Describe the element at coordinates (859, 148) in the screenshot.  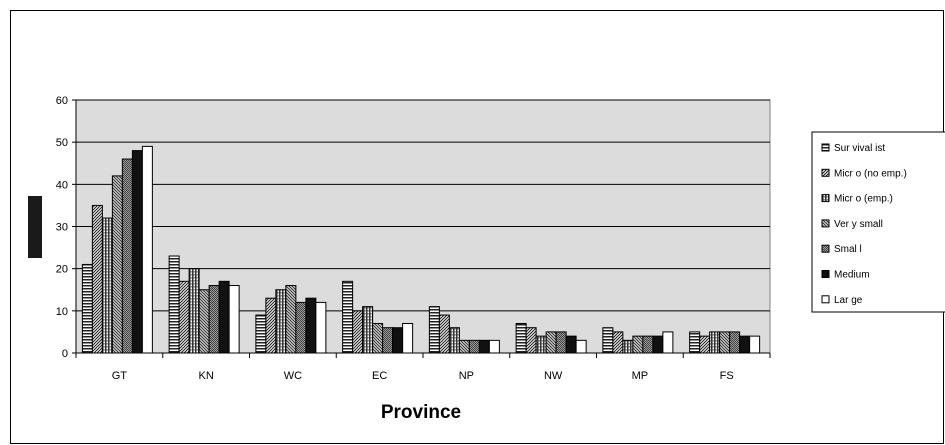
I see `legend-label: Sur vival ist` at that location.